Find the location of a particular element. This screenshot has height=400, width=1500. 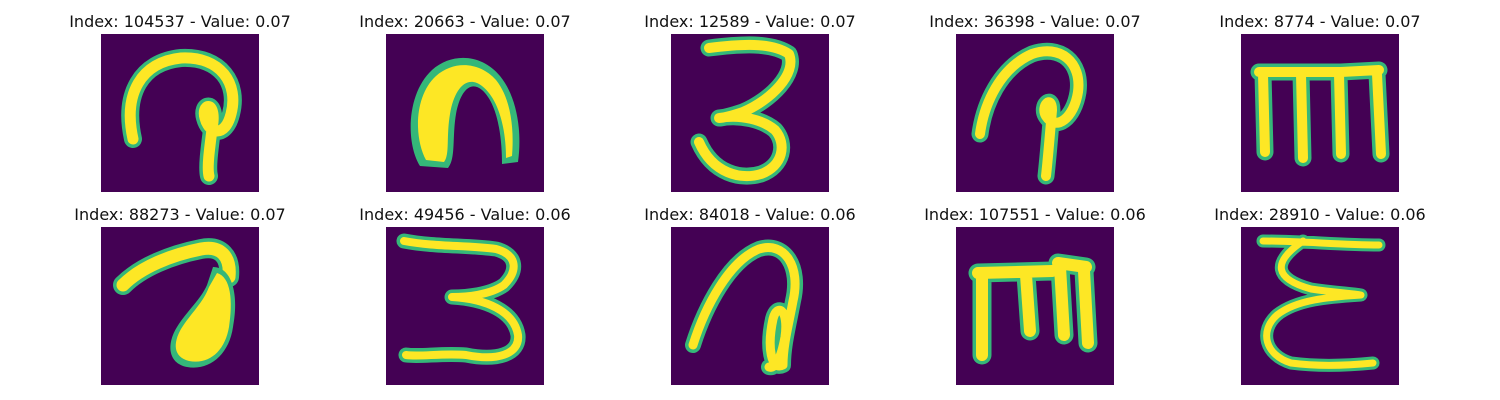

panel-3: Index: 12589 - Value: 0.07 is located at coordinates (750, 105).